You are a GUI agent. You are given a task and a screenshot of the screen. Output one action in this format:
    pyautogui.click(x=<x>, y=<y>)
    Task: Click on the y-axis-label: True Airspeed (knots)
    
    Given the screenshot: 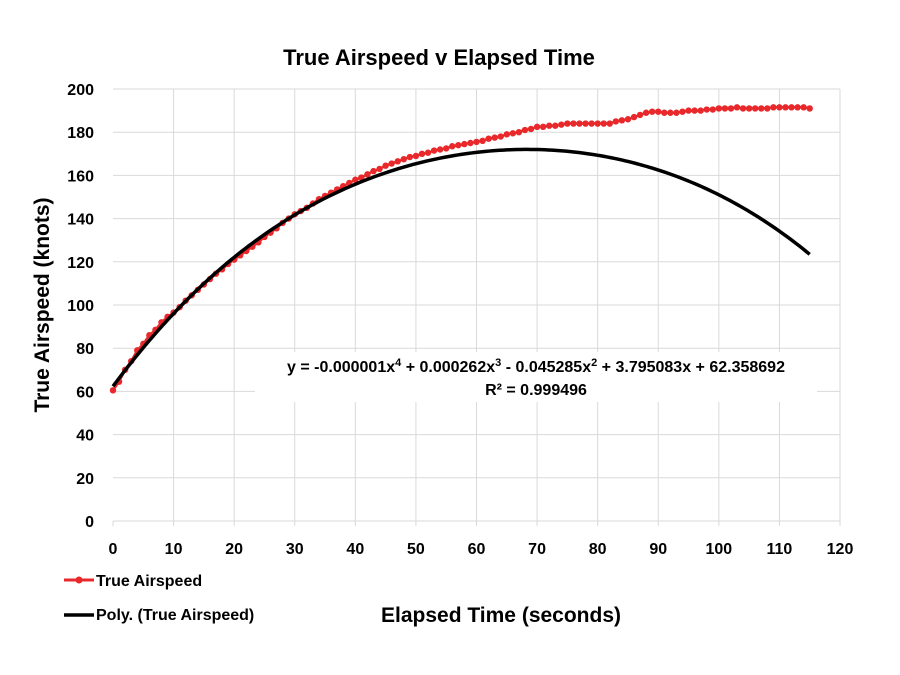 What is the action you would take?
    pyautogui.click(x=42, y=304)
    